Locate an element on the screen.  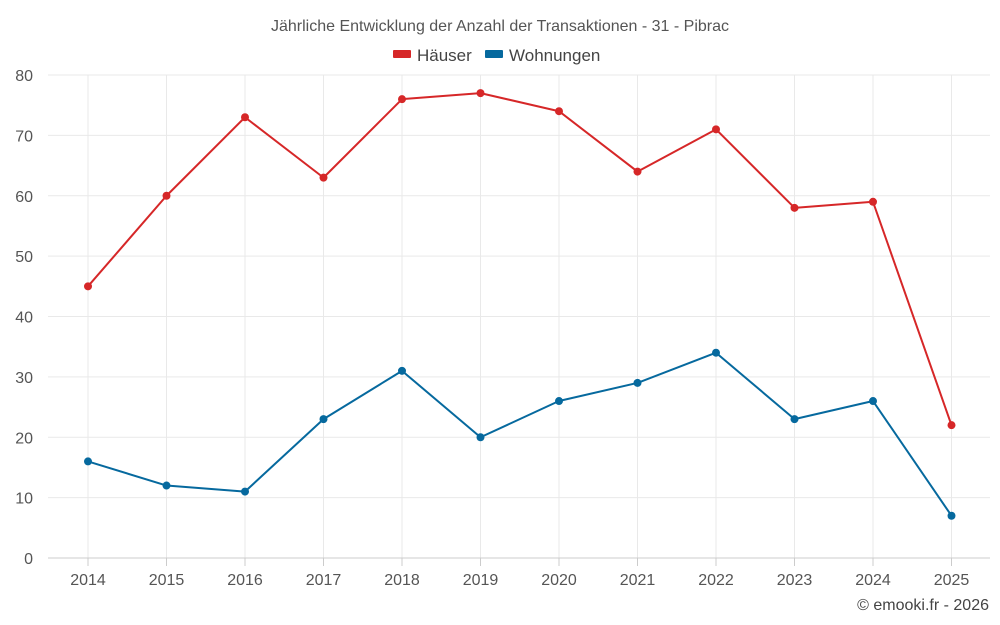
x-tick-label-2014: 2014 is located at coordinates (88, 580).